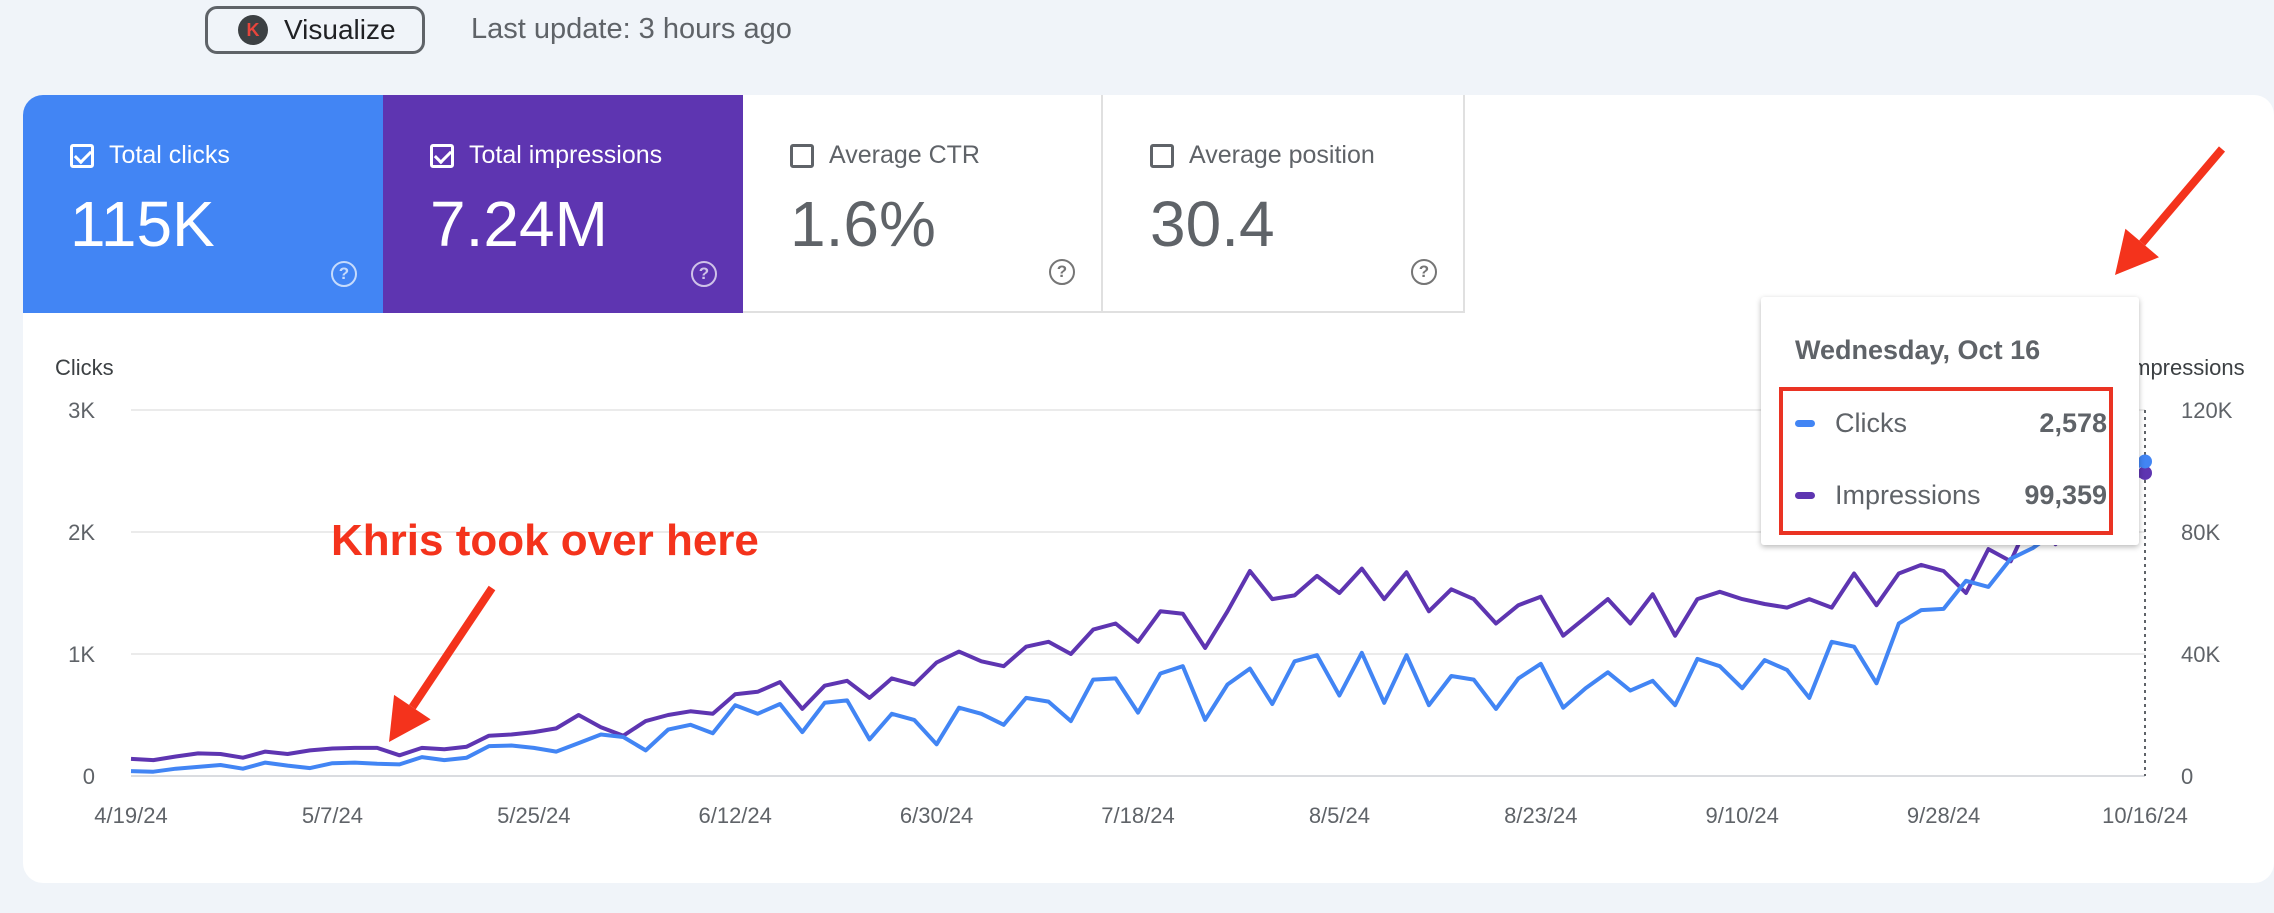 This screenshot has height=913, width=2274. I want to click on x-tick-label: 6/12/24, so click(734, 815).